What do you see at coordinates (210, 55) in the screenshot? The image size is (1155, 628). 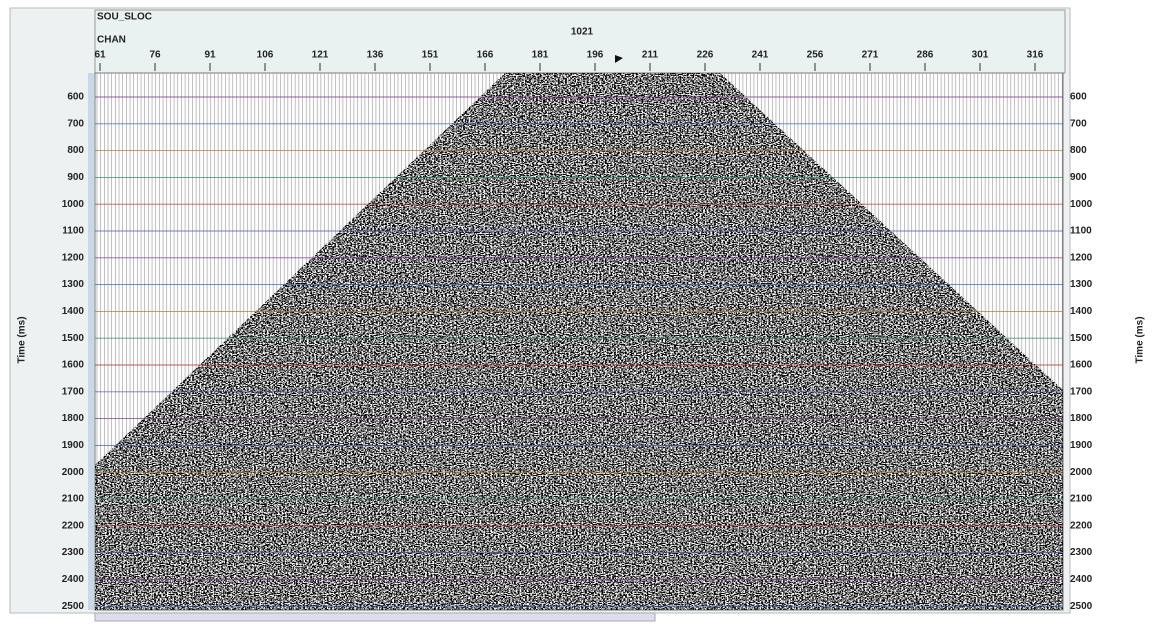 I see `channel-tick-label: 91` at bounding box center [210, 55].